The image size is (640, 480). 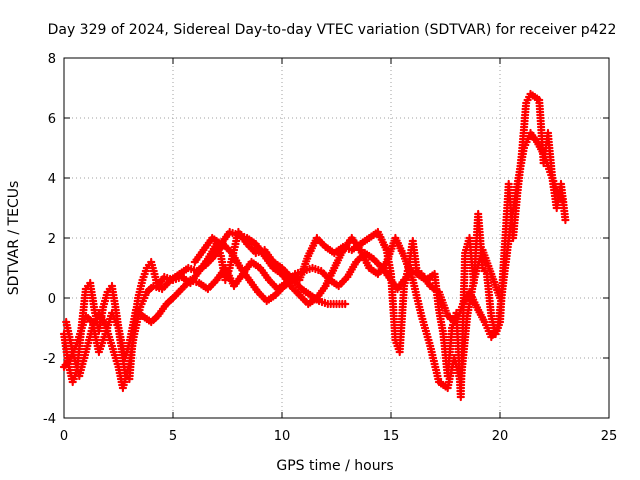 I want to click on y-tick-label: 4, so click(x=52, y=179).